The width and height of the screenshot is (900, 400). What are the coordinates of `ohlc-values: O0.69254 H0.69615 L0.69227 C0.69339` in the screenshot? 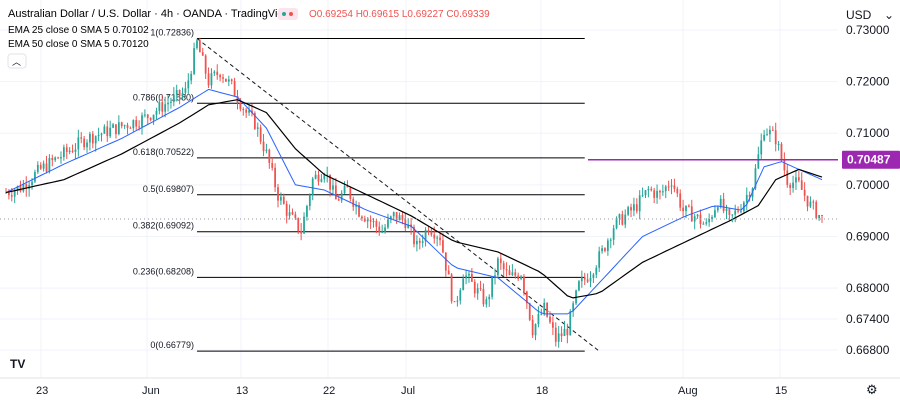 It's located at (399, 14).